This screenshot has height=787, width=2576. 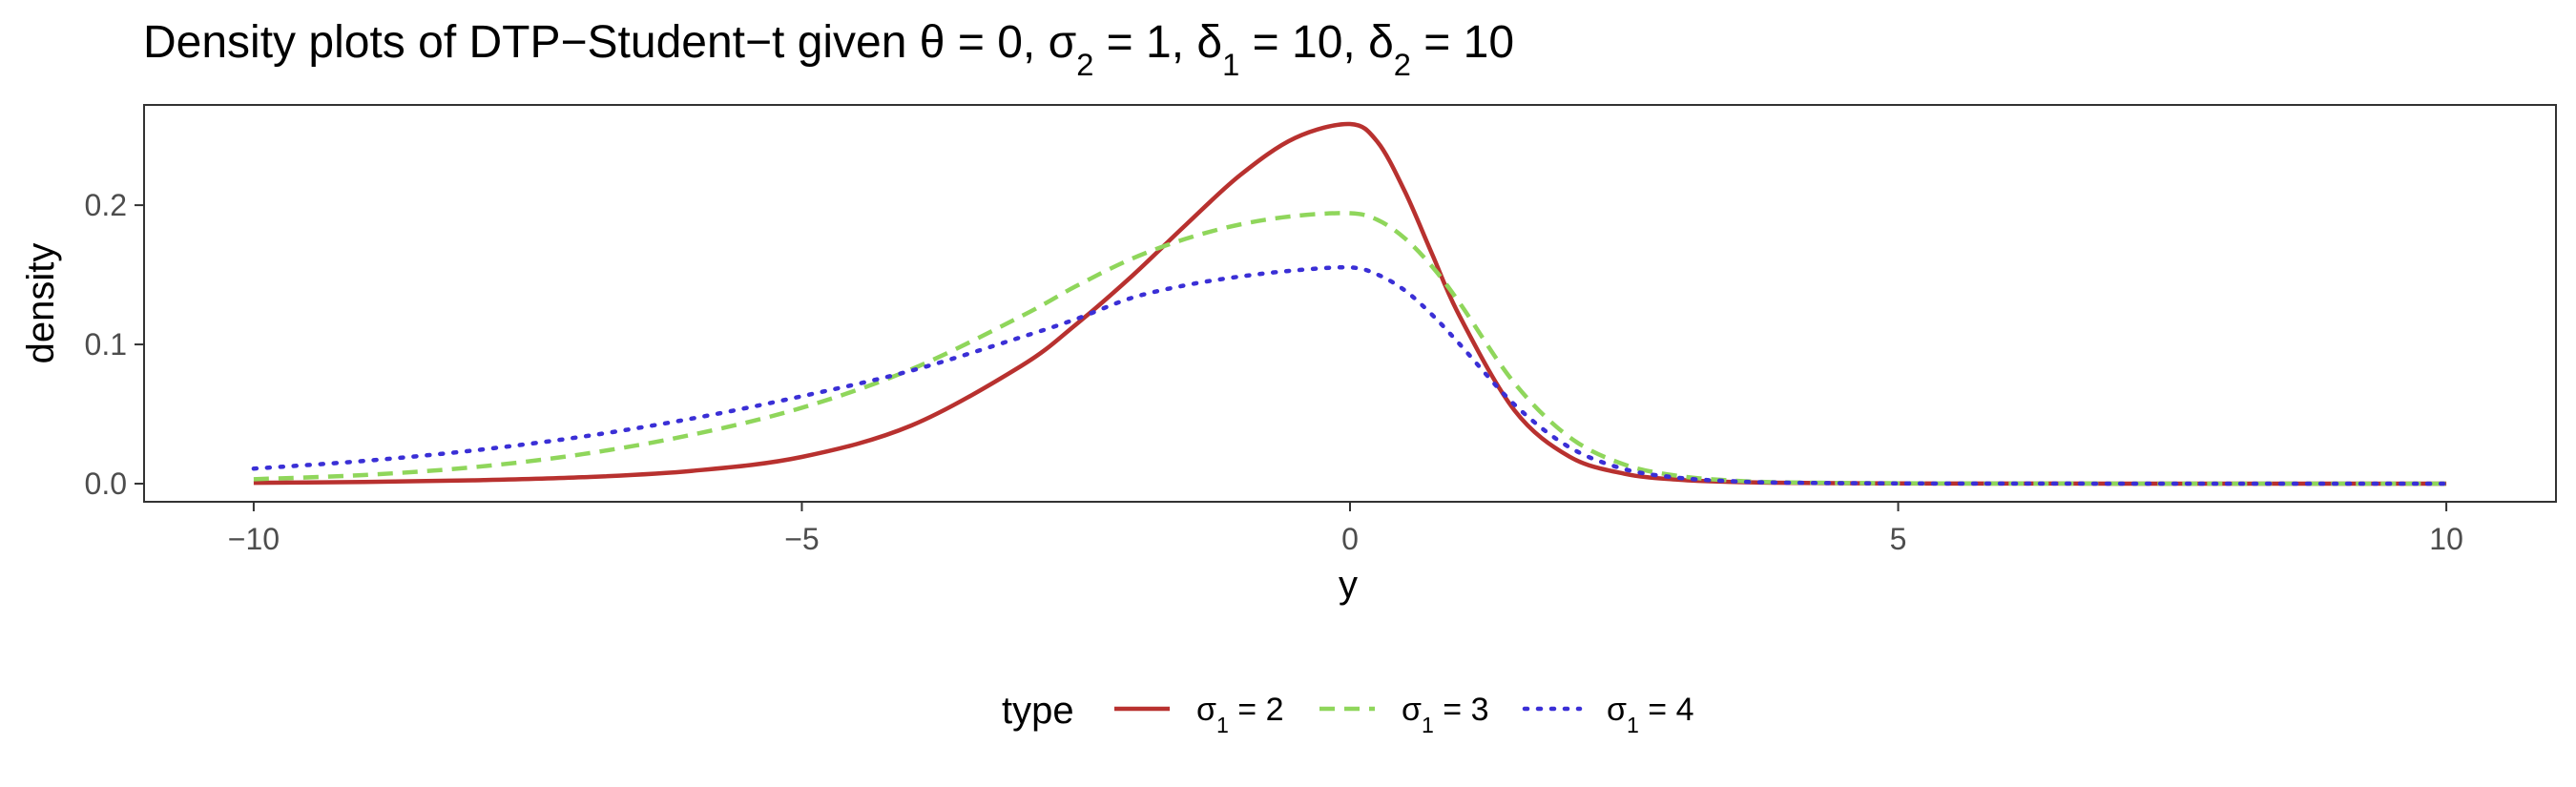 I want to click on title-delta-symbol-2: δ, so click(x=1381, y=42).